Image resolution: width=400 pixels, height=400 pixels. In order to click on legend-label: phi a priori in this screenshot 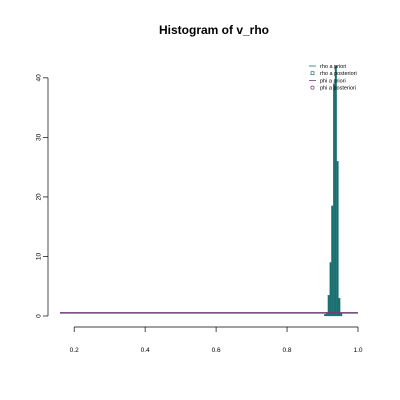, I will do `click(333, 81)`.